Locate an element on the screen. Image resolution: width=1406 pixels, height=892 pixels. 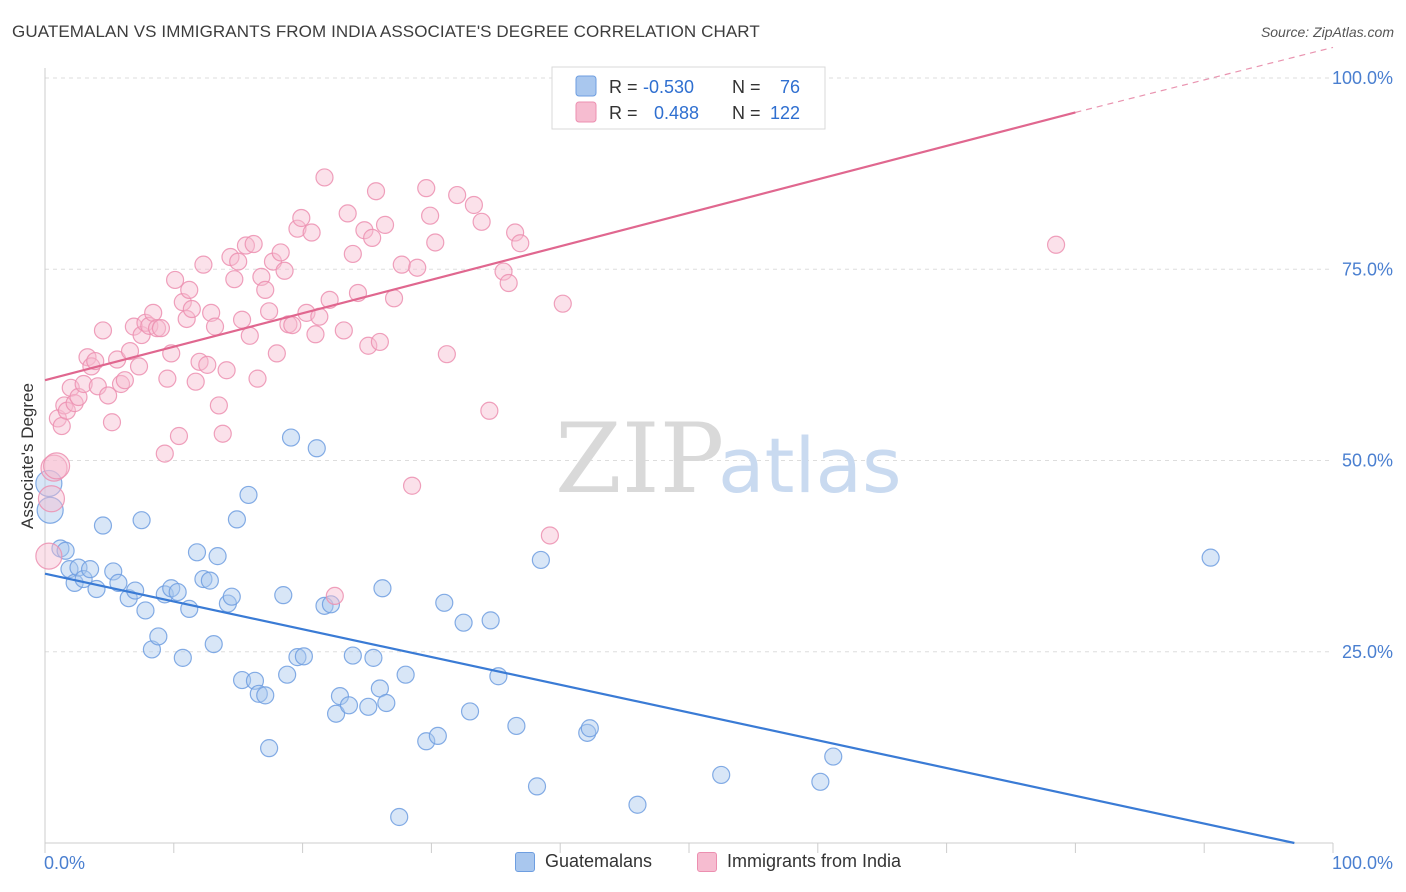
x-tick-label: 0.0% is located at coordinates (64, 863).